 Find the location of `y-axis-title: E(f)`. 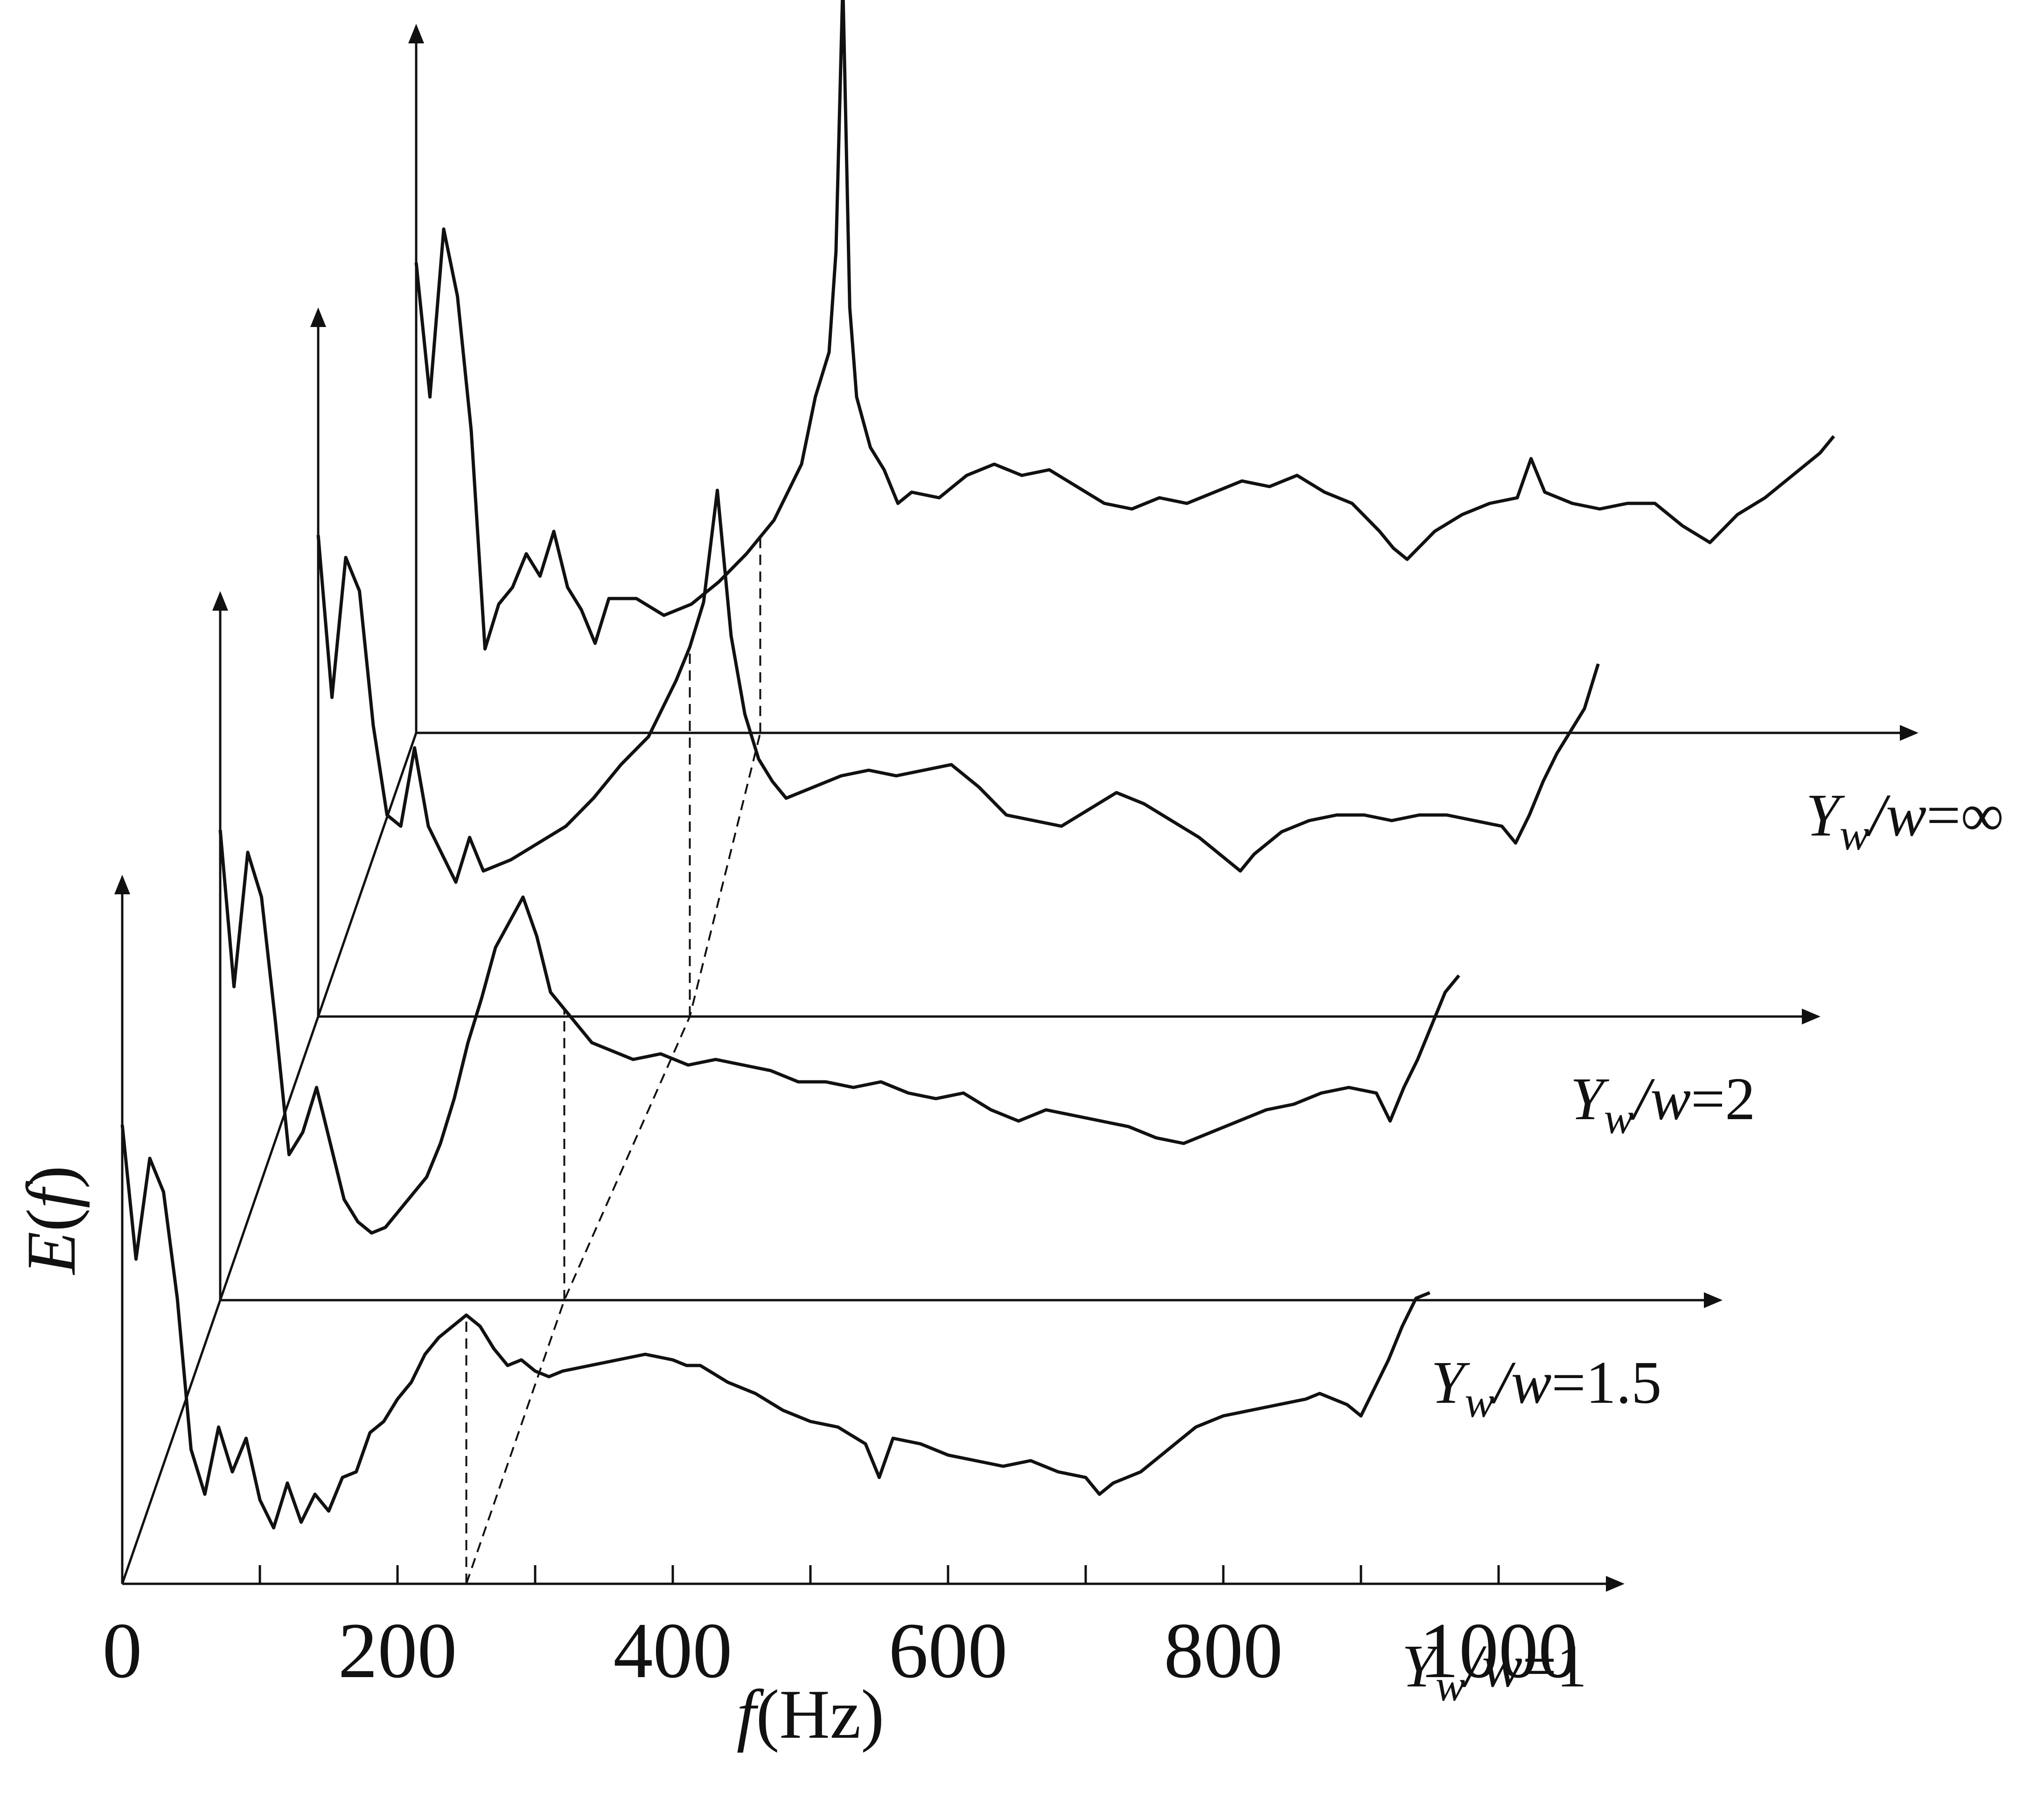

y-axis-title: E(f) is located at coordinates (51, 1220).